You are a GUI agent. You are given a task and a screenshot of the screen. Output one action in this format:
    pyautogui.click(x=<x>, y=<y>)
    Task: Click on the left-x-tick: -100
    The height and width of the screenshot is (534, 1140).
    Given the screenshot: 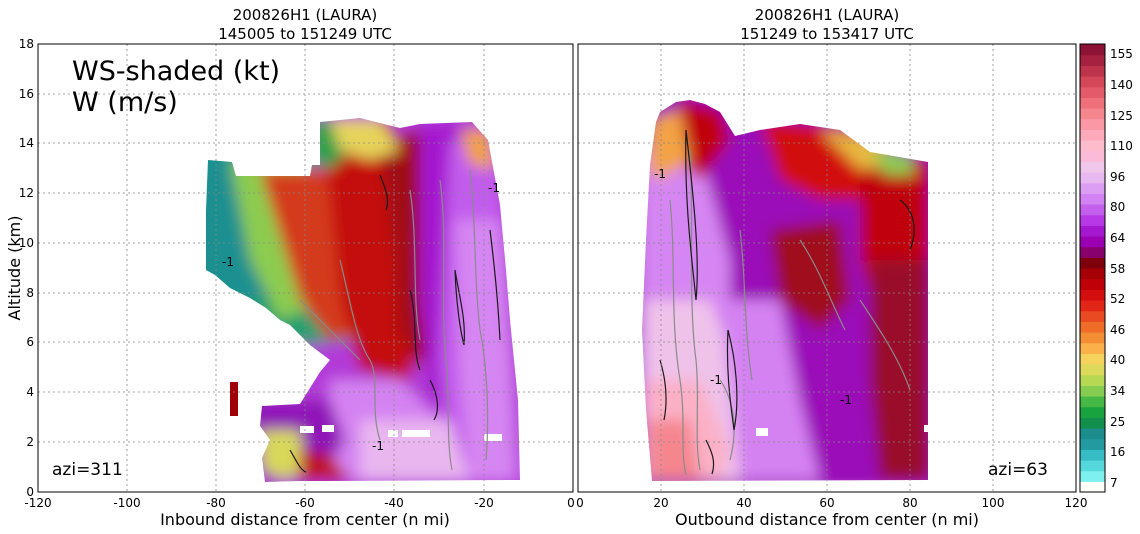 What is the action you would take?
    pyautogui.click(x=126, y=503)
    